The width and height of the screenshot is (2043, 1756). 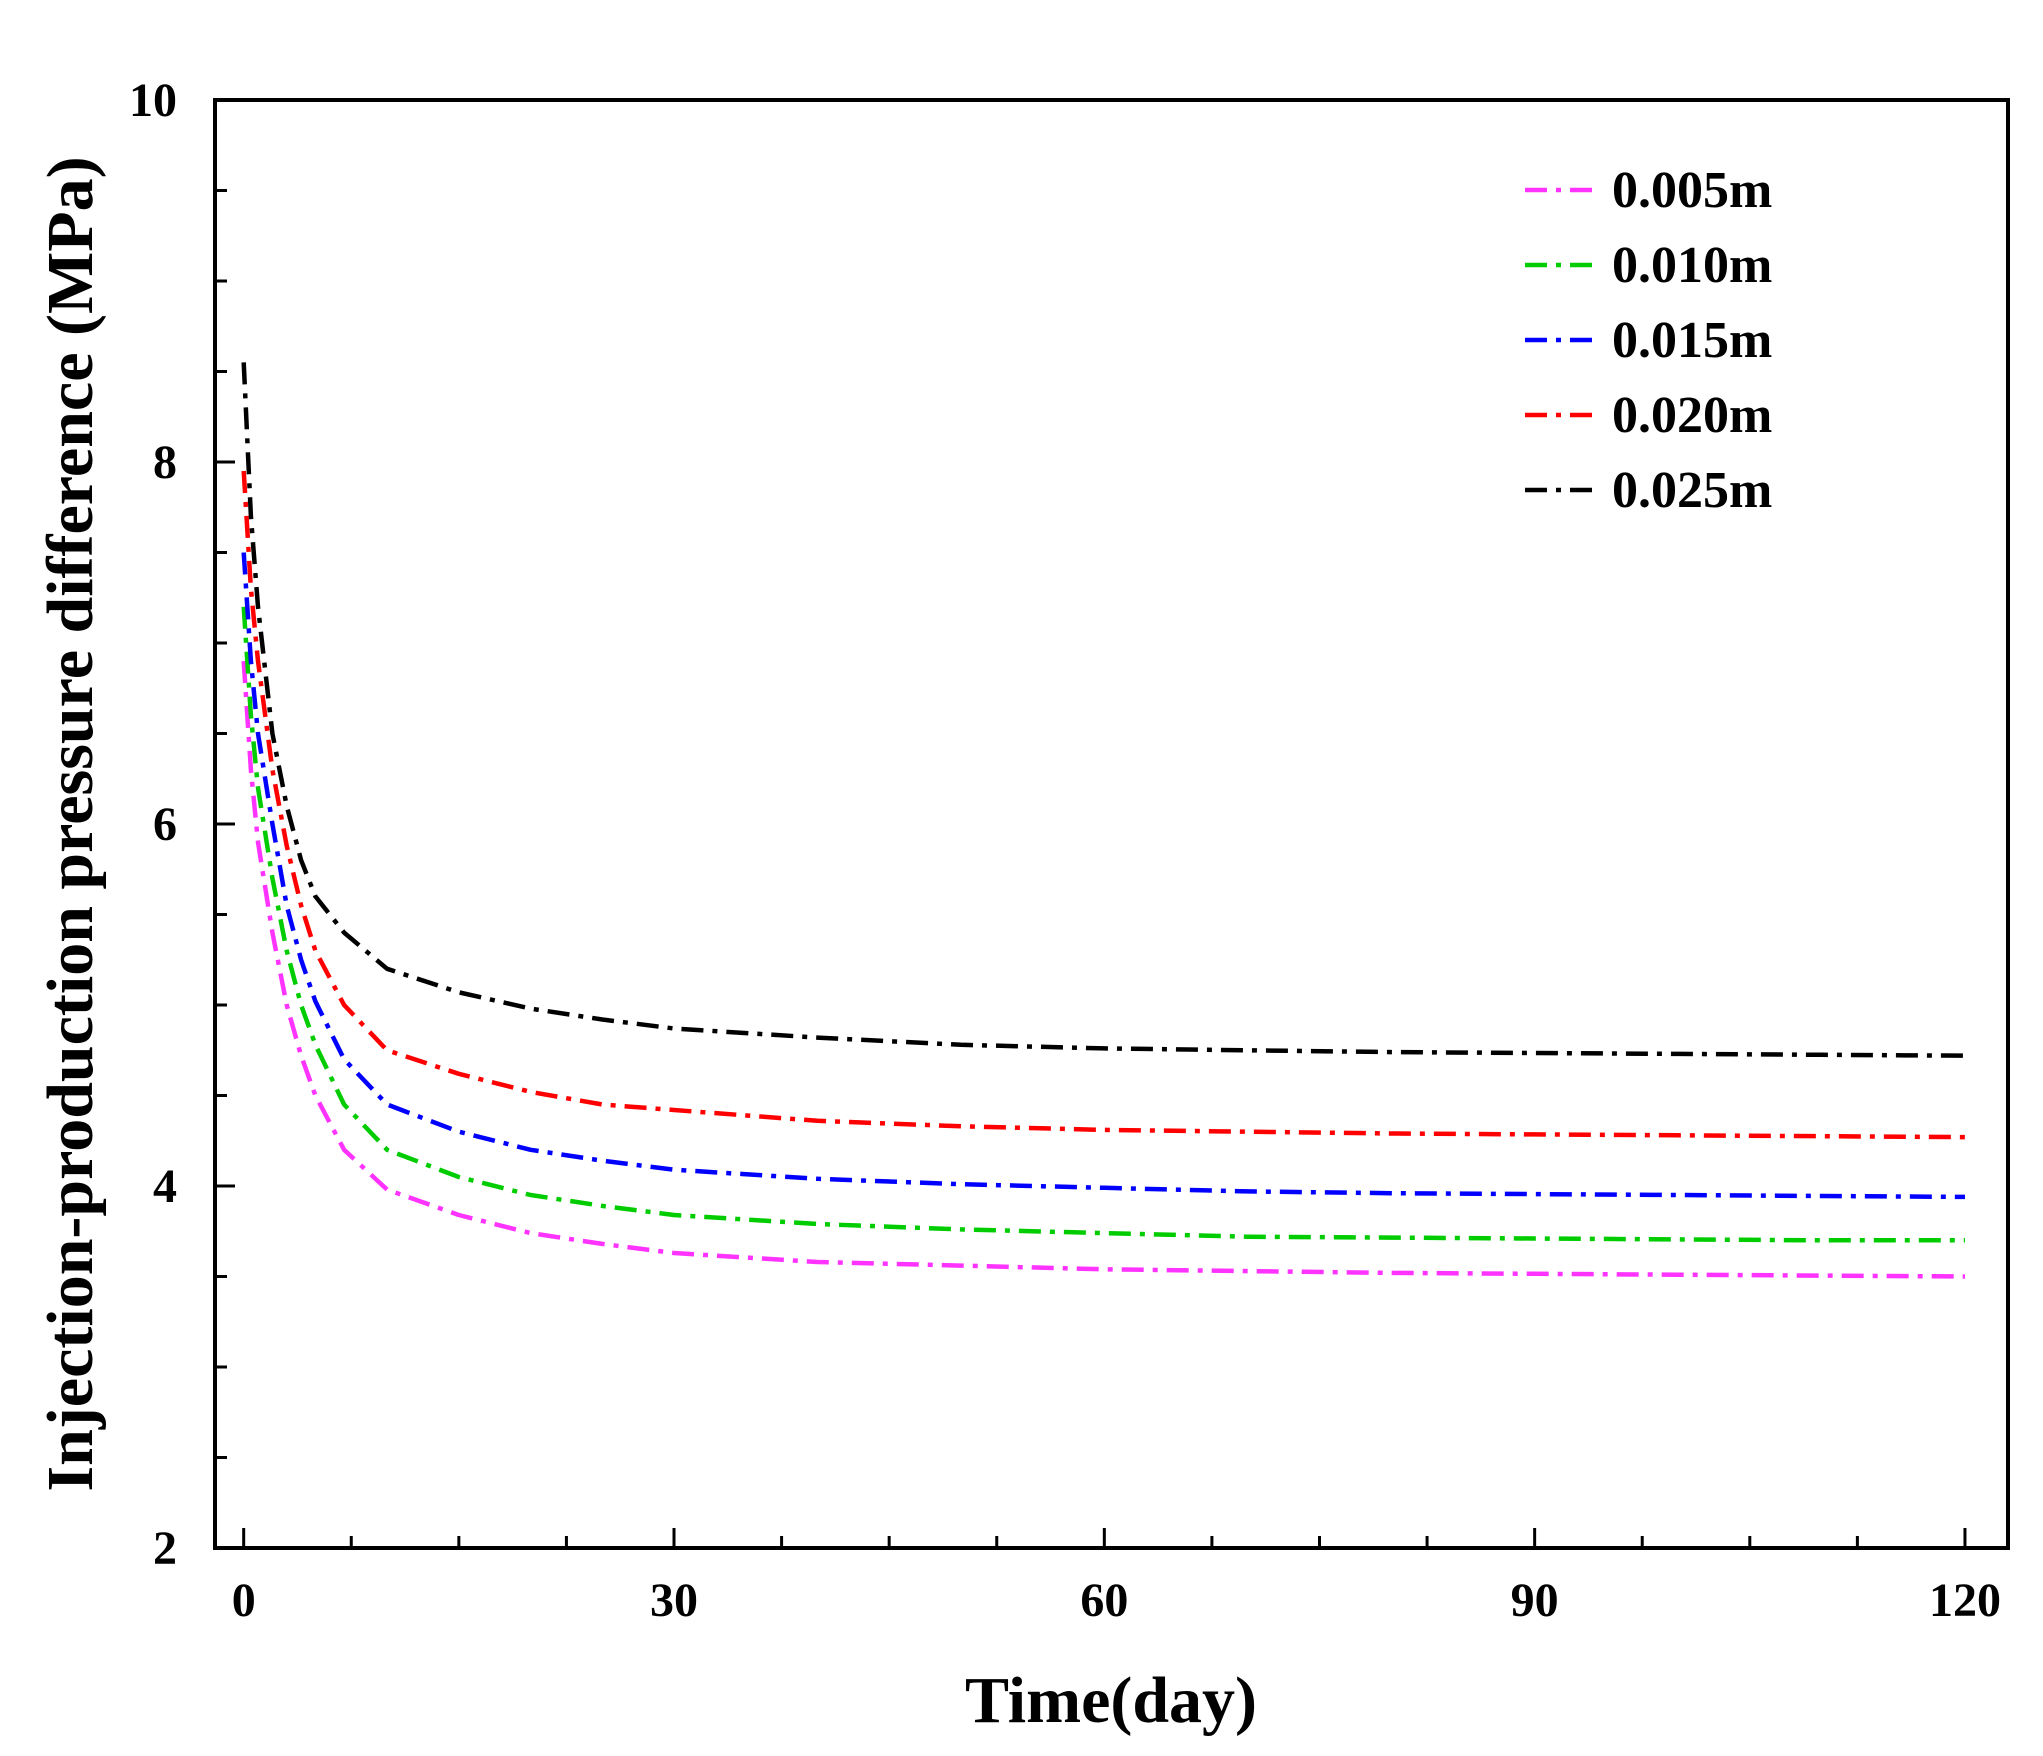 I want to click on y-axis-ticks: 2 4 6 8 10, so click(x=182, y=824).